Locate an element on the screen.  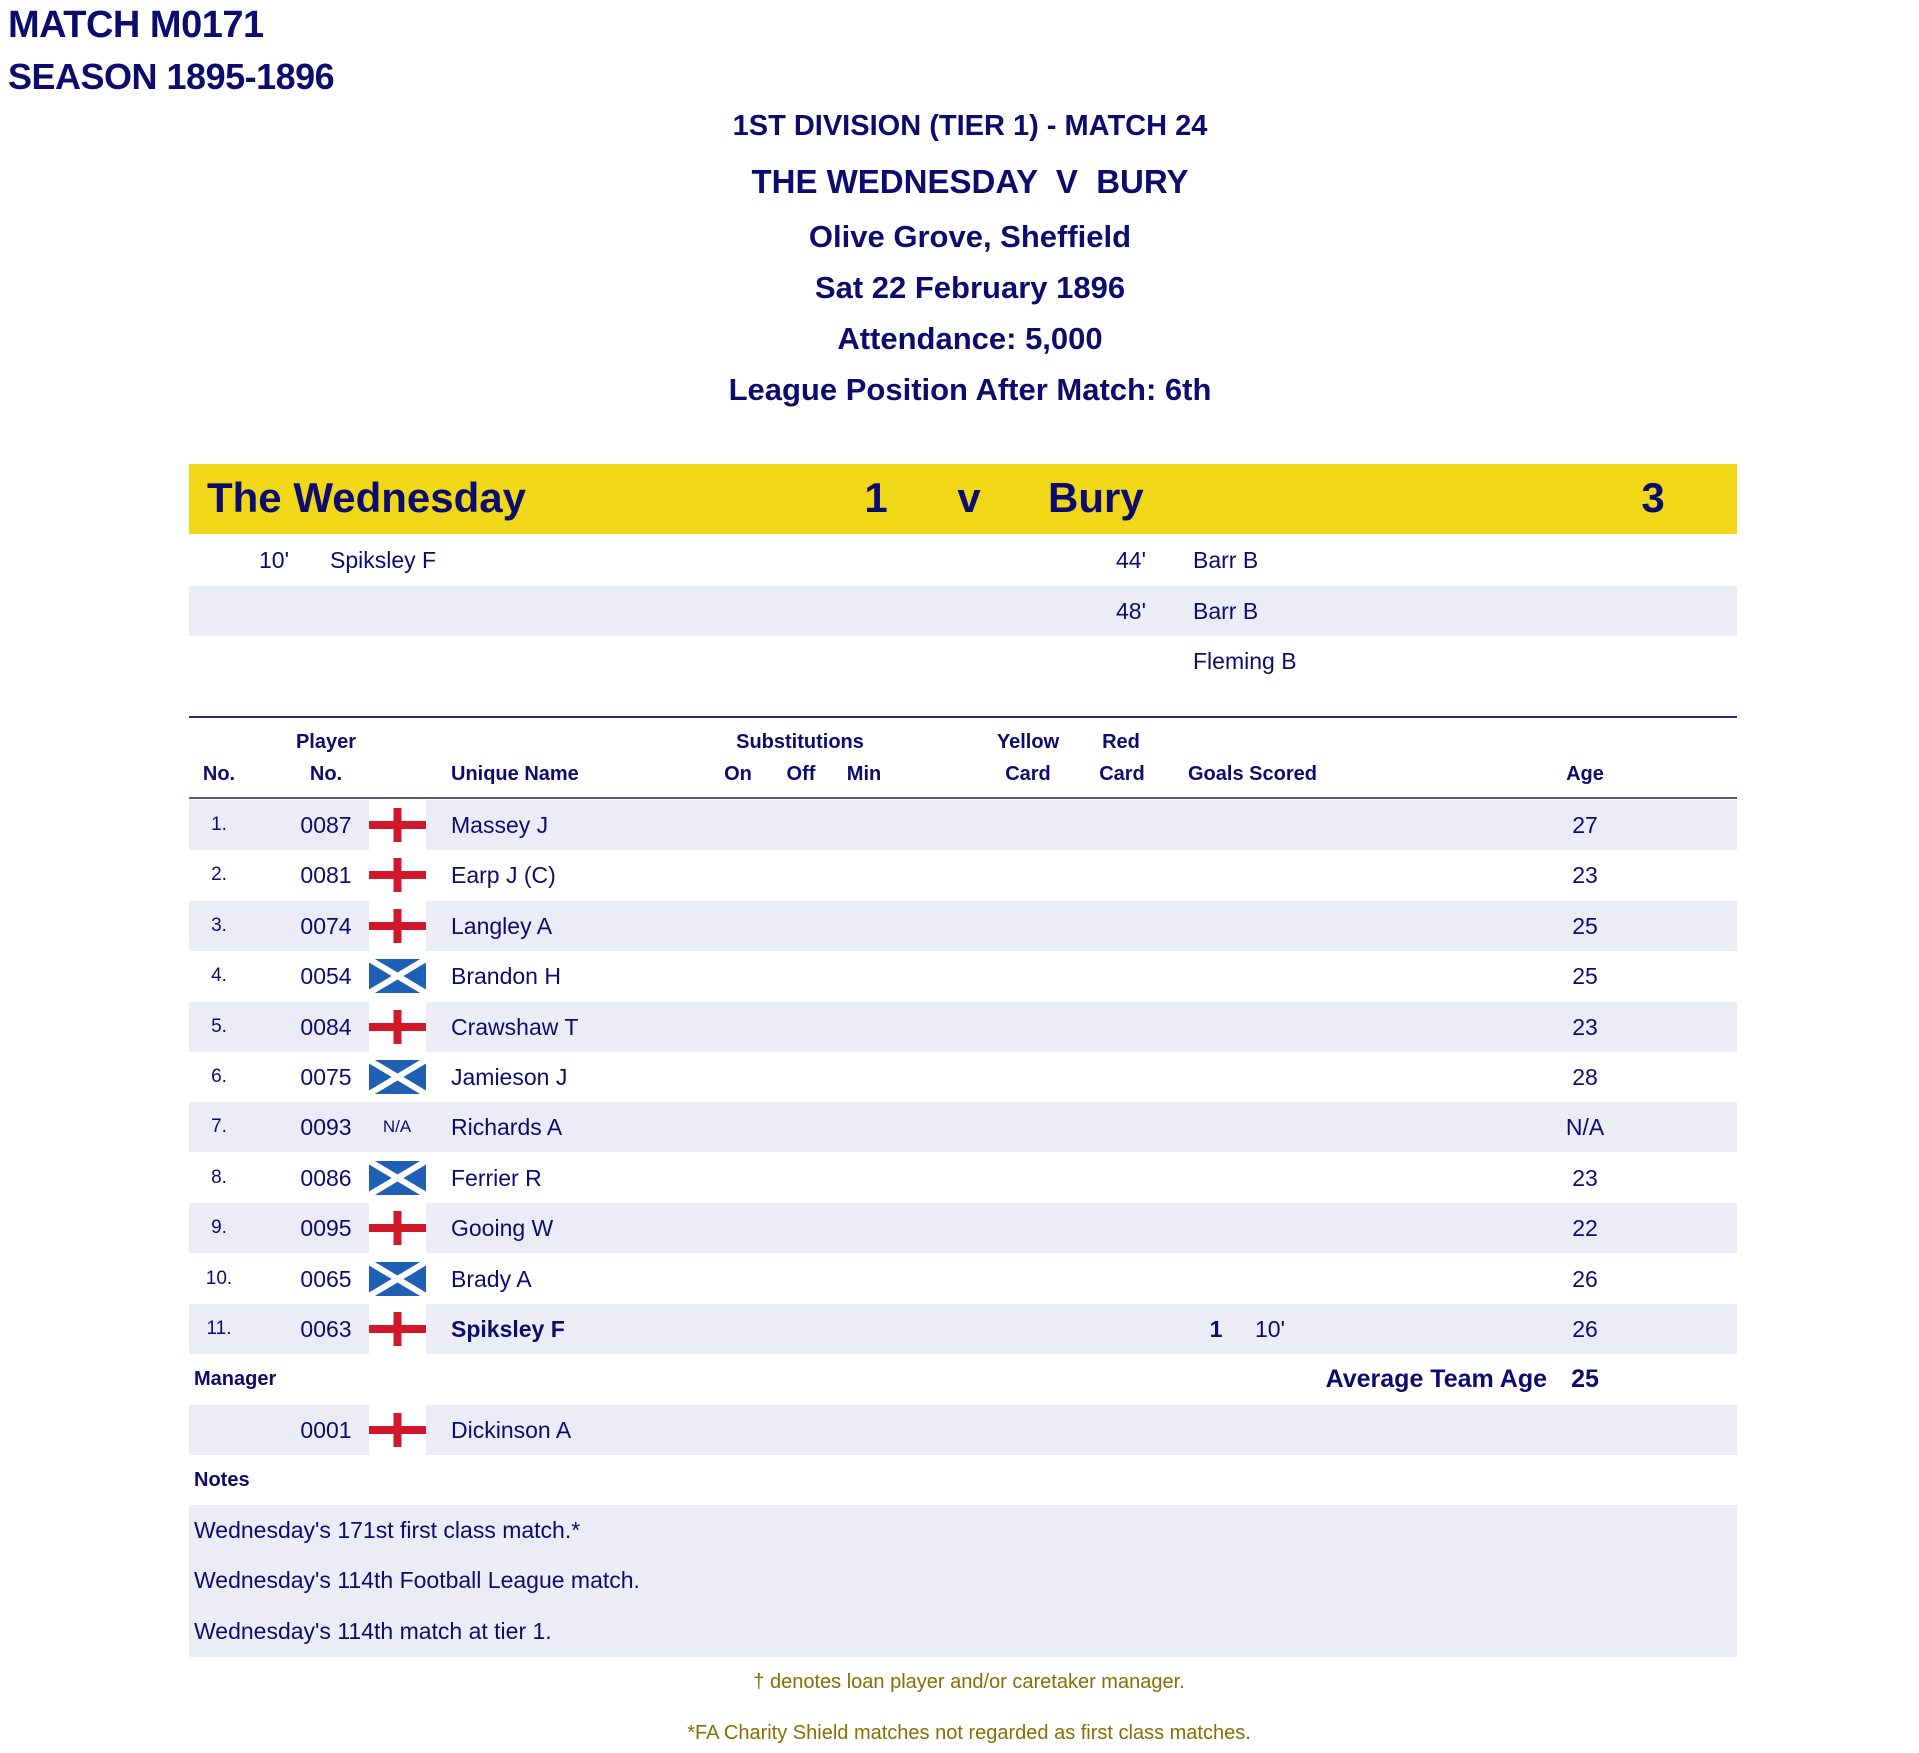
average-age-value: 25 is located at coordinates (1585, 1379).